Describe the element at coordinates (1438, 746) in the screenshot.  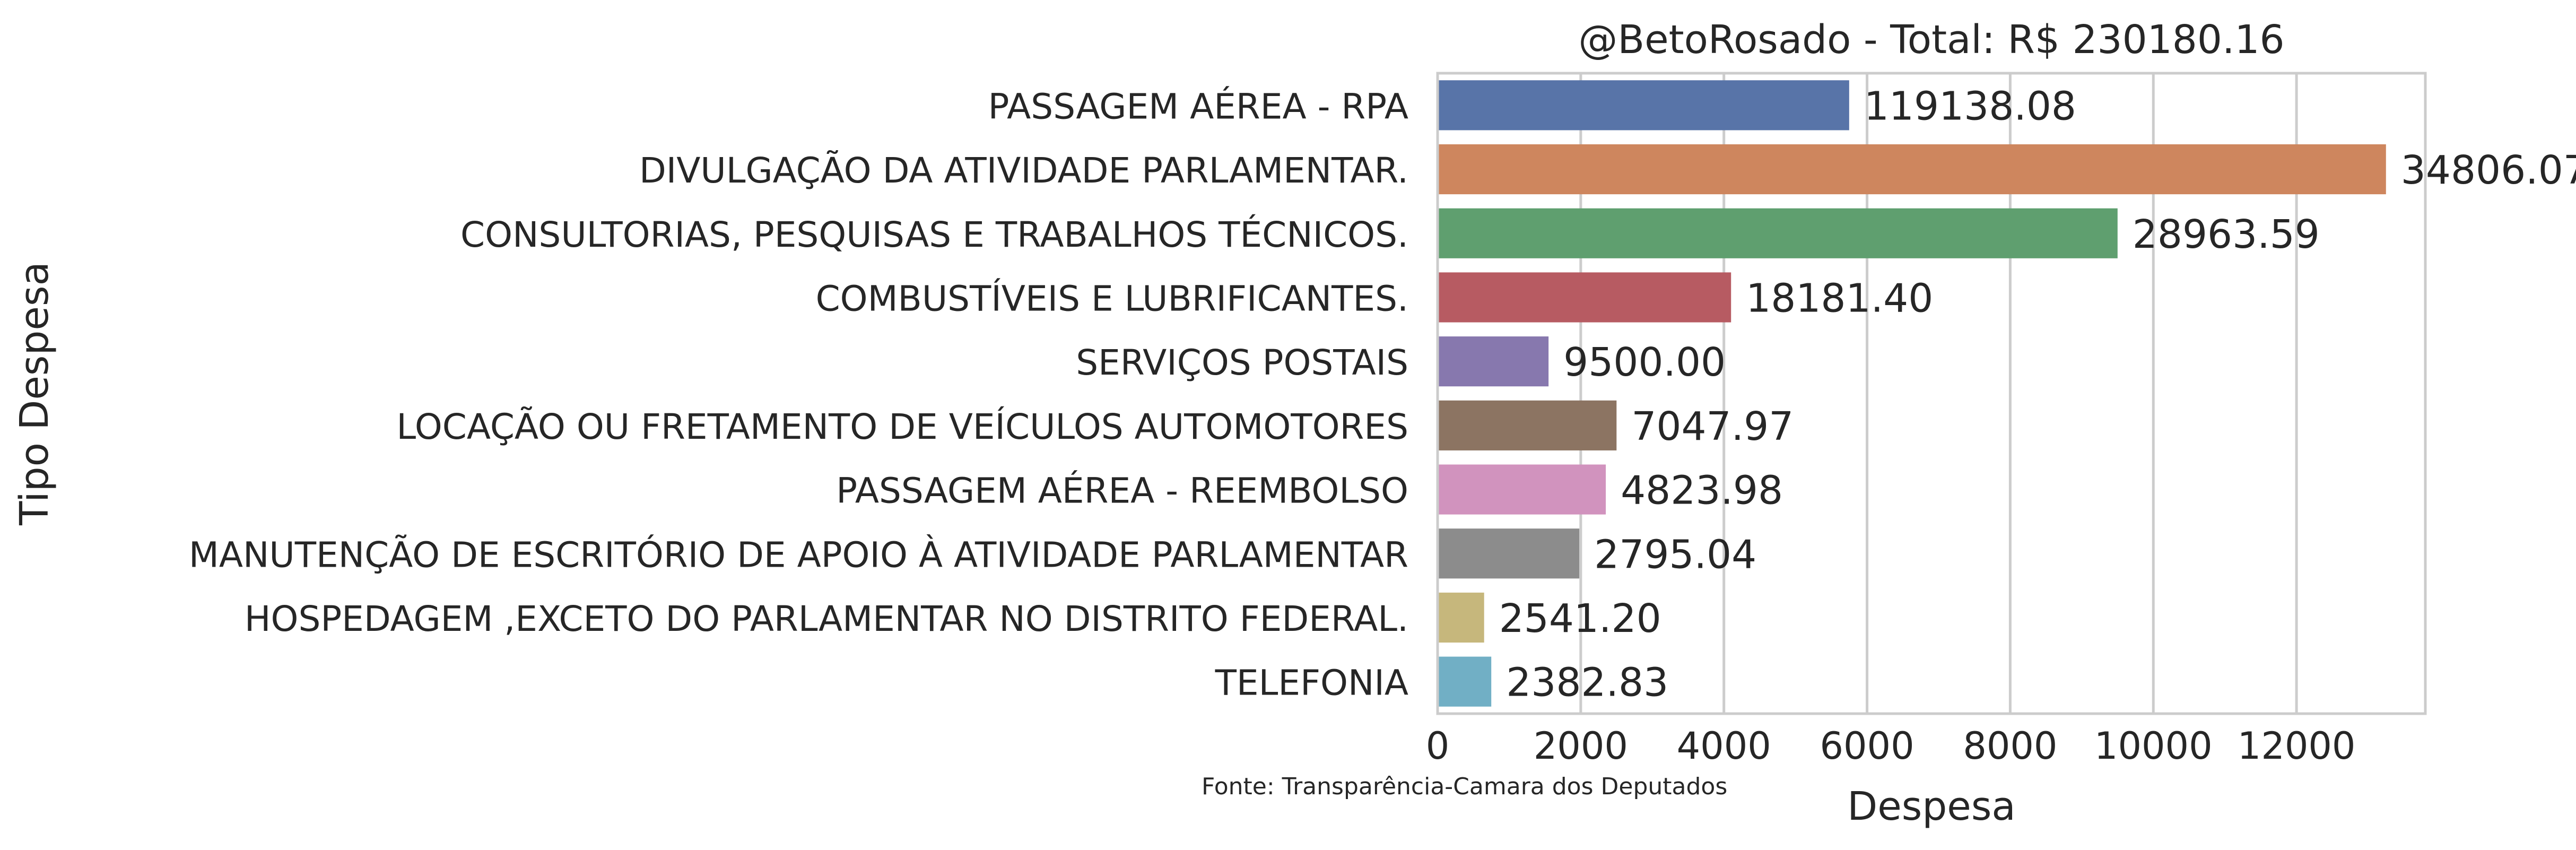
I see `x-tick-label: 0` at that location.